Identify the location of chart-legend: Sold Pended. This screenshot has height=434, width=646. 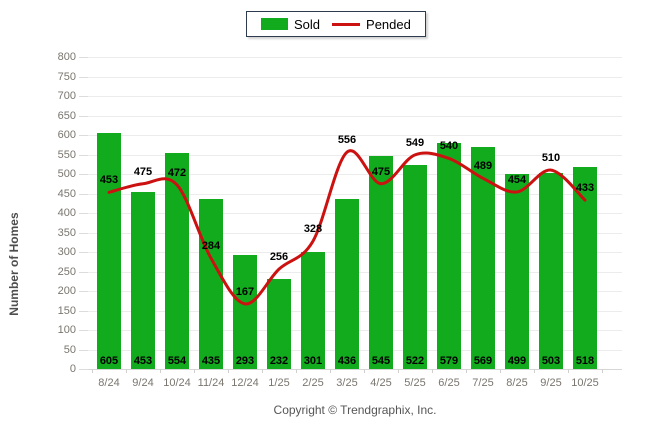
(336, 24).